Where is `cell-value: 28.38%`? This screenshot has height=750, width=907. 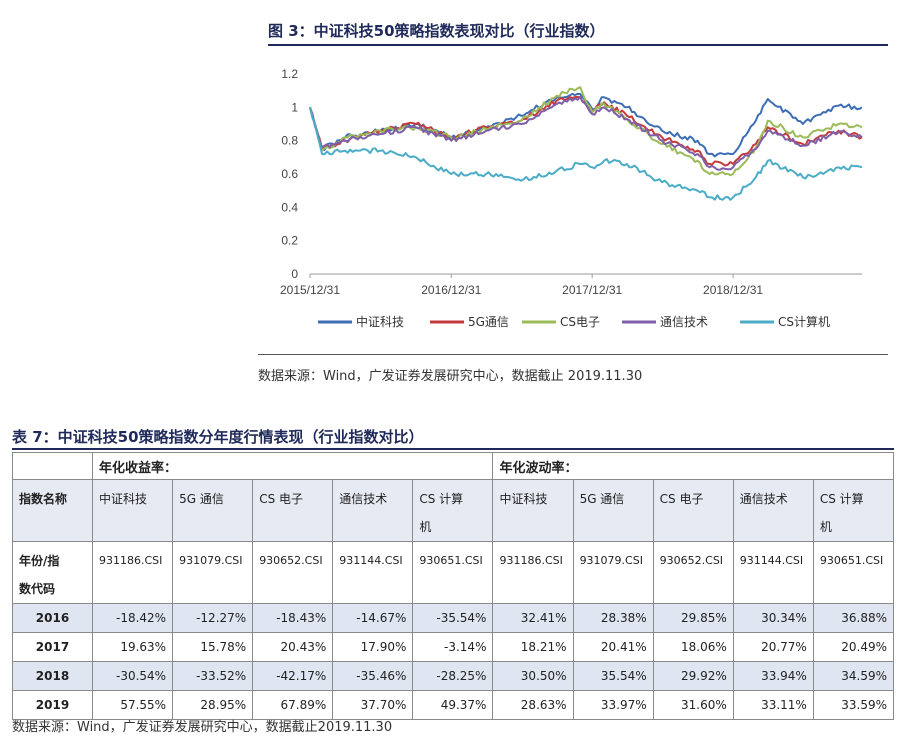 cell-value: 28.38% is located at coordinates (623, 618).